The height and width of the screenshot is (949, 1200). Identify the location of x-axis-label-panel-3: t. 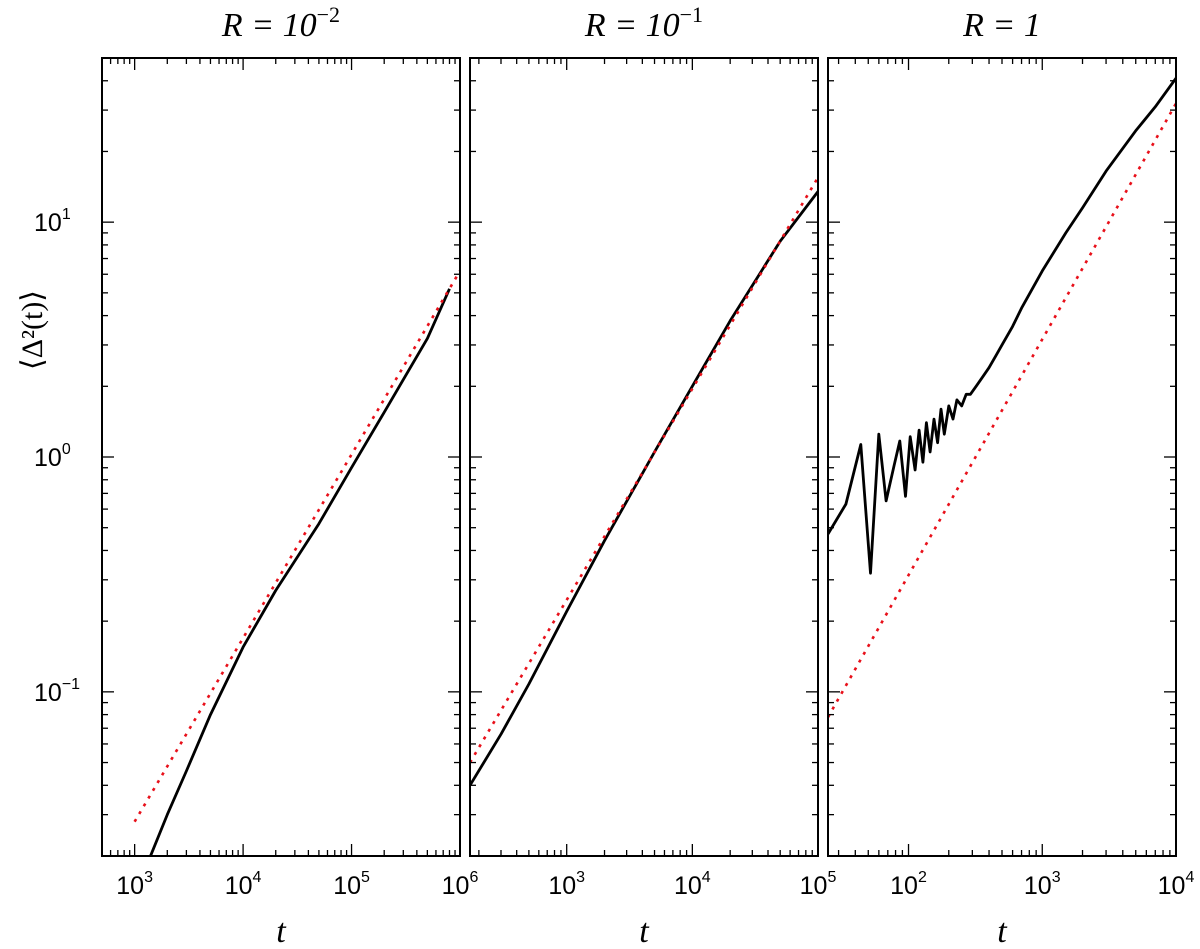
(1002, 931).